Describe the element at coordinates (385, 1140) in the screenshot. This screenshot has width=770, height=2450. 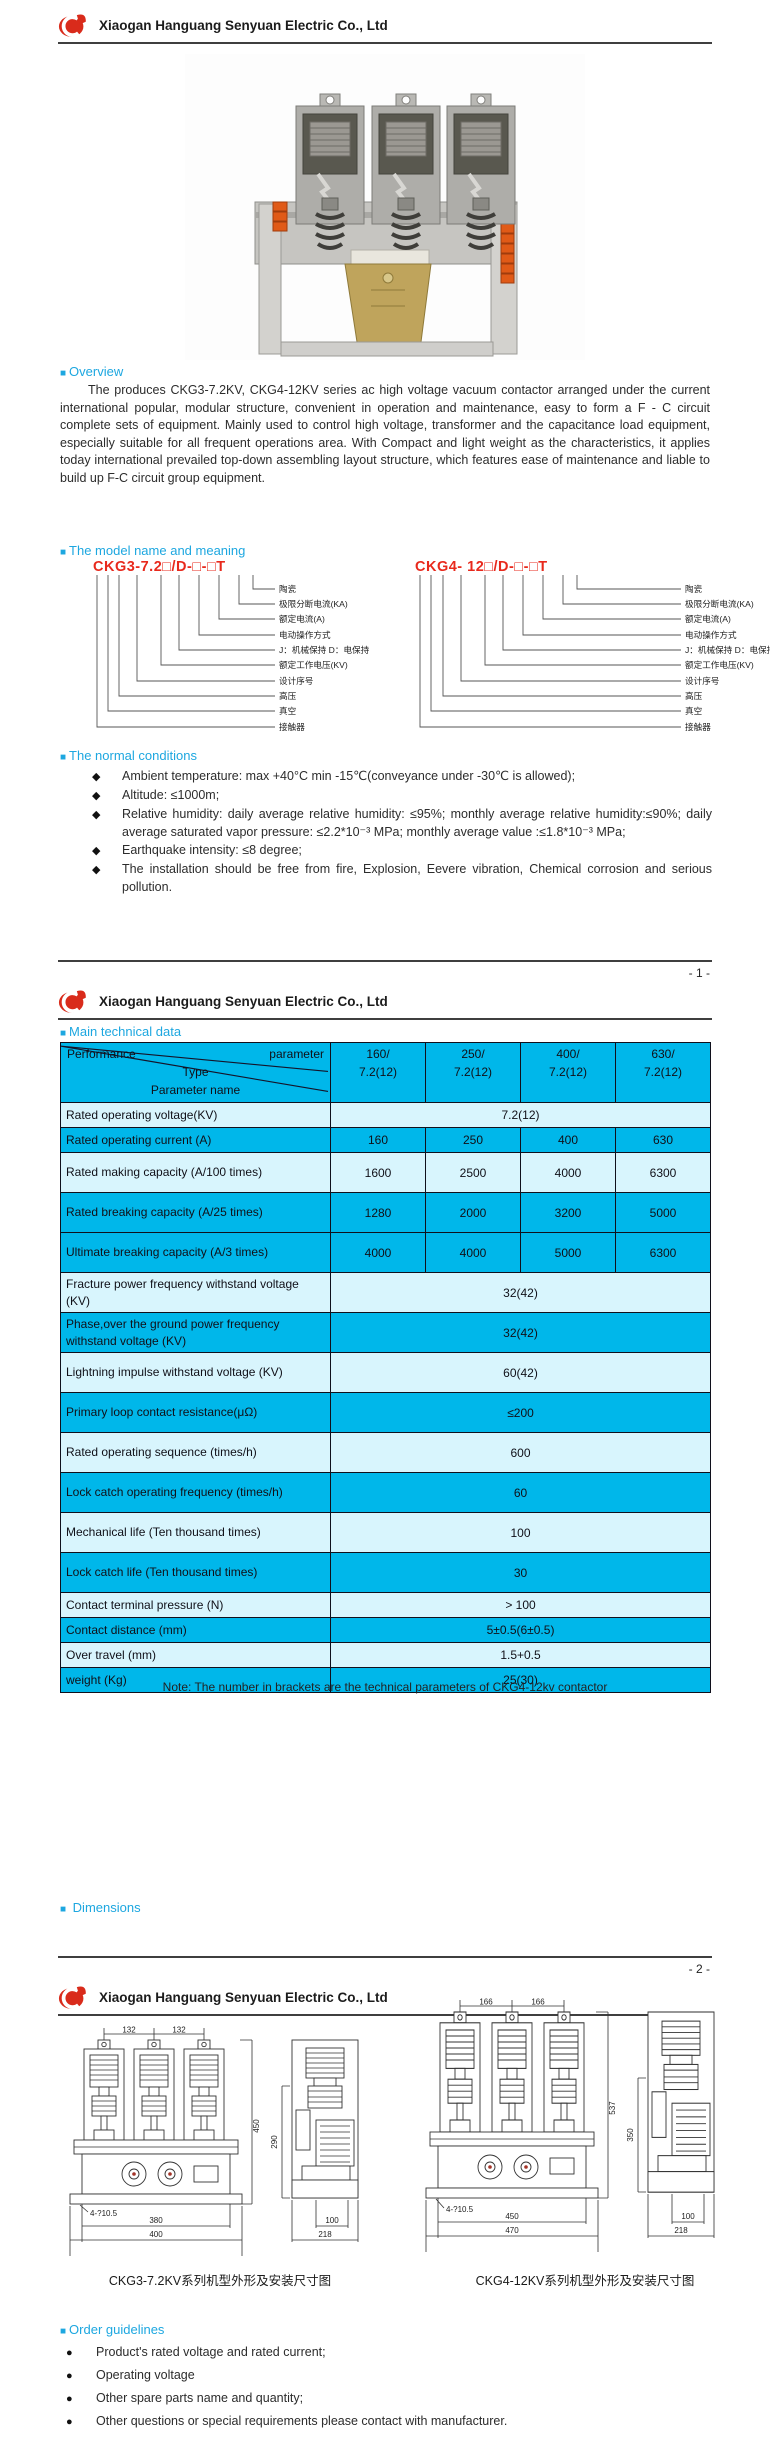
I see `table-row: Rated operating current (A) 160 250 400 630` at that location.